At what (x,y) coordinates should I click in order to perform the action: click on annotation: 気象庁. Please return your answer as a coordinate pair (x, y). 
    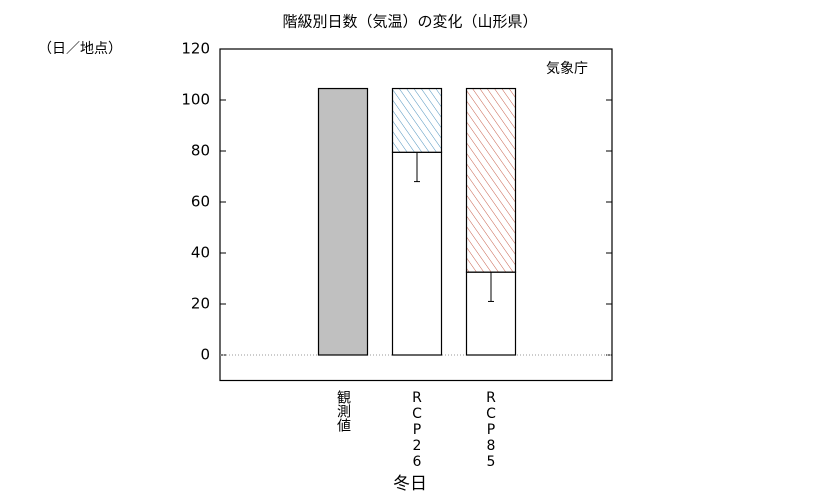
    Looking at the image, I should click on (567, 69).